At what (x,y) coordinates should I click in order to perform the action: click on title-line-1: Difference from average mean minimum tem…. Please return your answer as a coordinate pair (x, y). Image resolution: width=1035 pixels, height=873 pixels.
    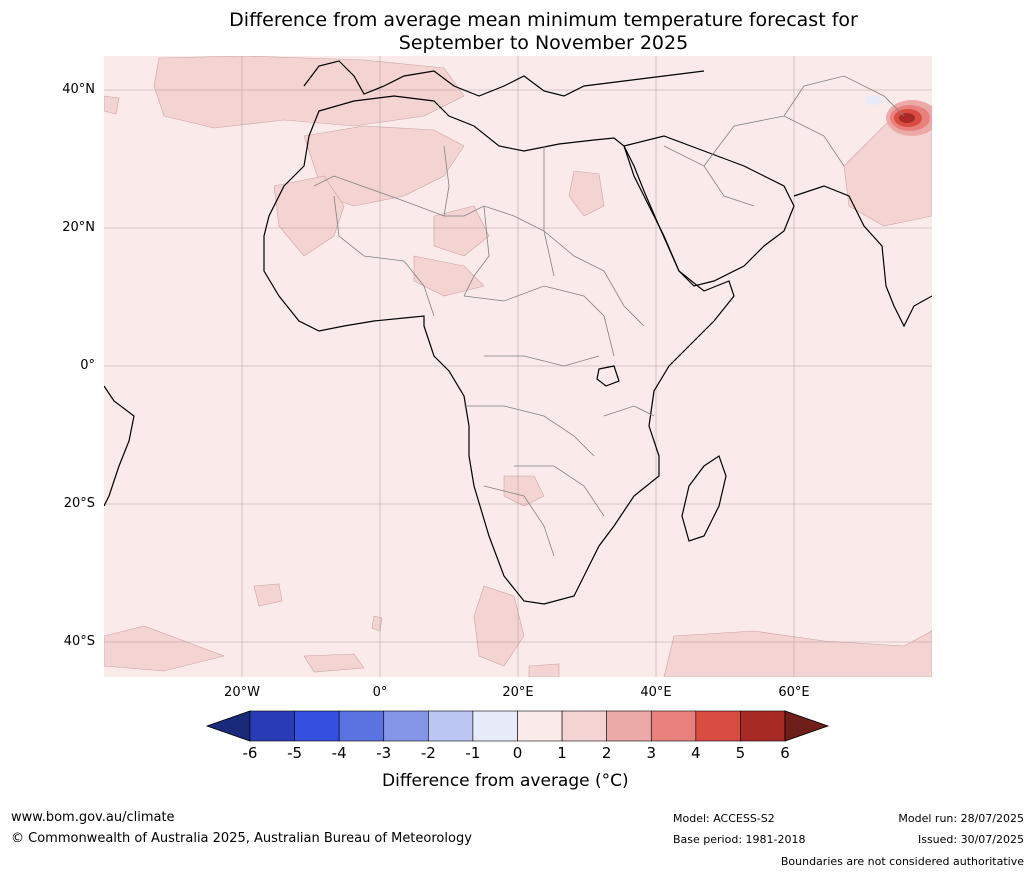
    Looking at the image, I should click on (543, 20).